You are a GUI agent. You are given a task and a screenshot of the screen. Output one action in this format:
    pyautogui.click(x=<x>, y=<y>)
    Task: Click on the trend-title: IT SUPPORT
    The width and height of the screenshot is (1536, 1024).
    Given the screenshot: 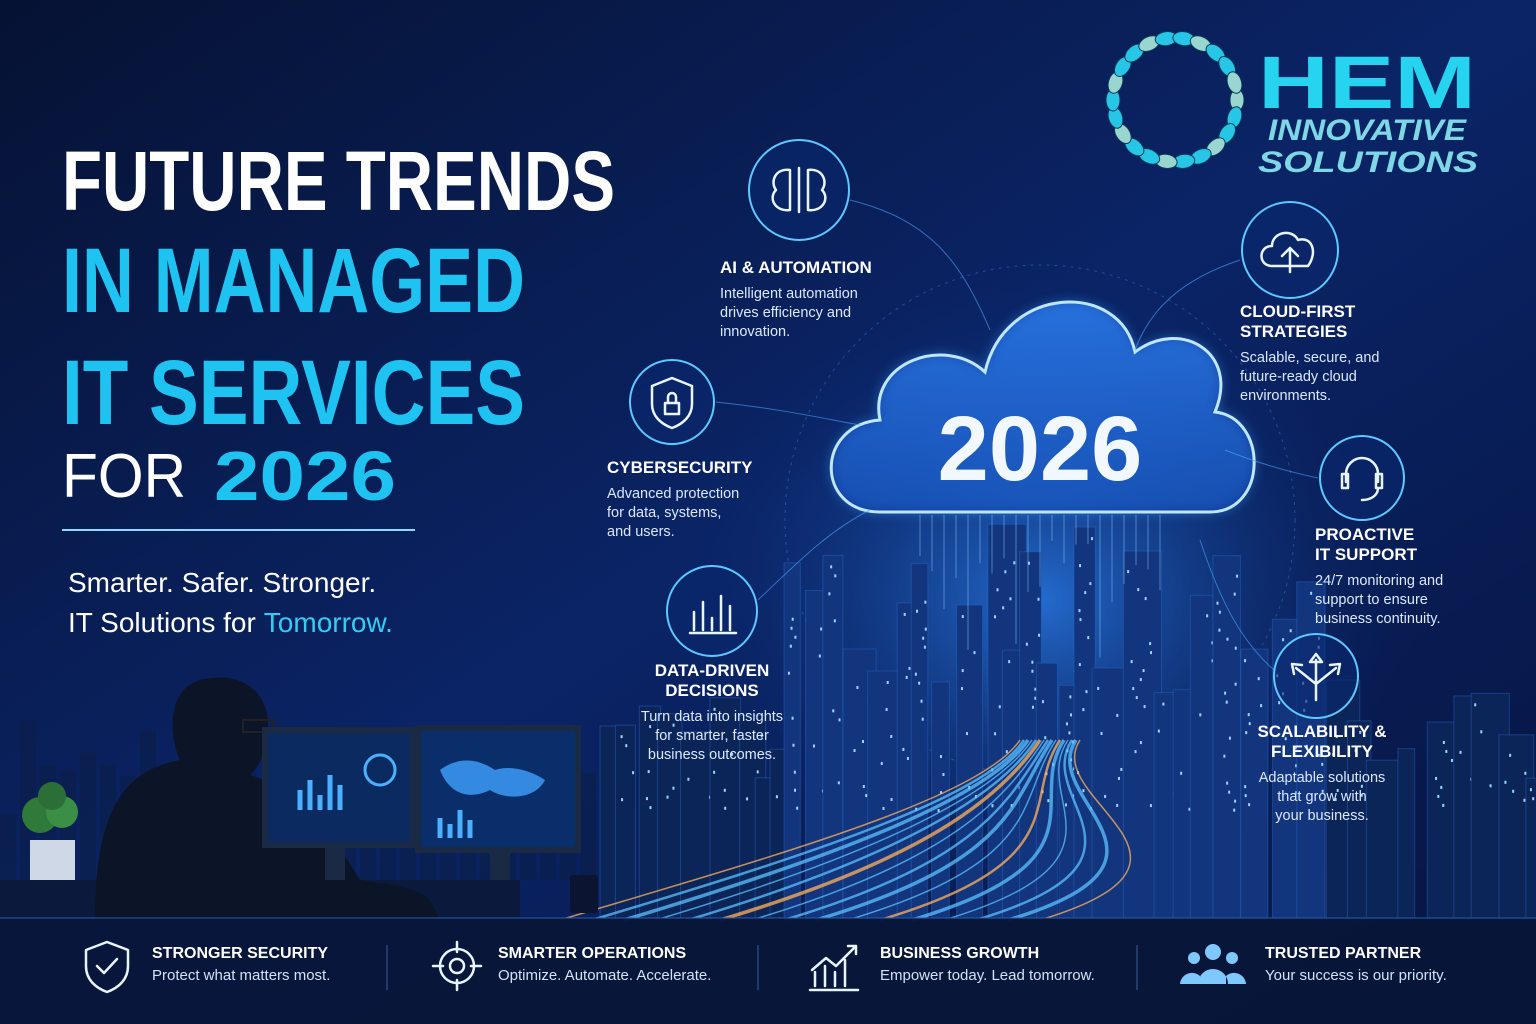 What is the action you would take?
    pyautogui.click(x=1366, y=554)
    